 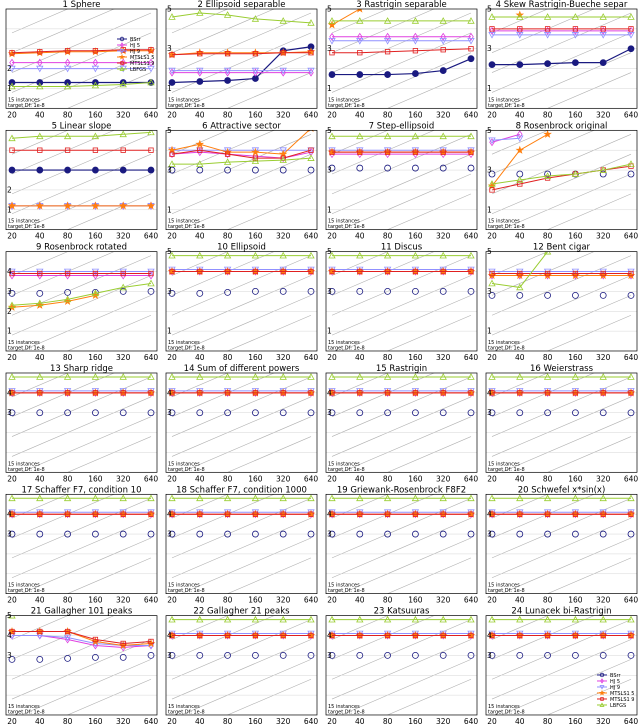 I want to click on x-tick-label: 40, so click(x=40, y=114).